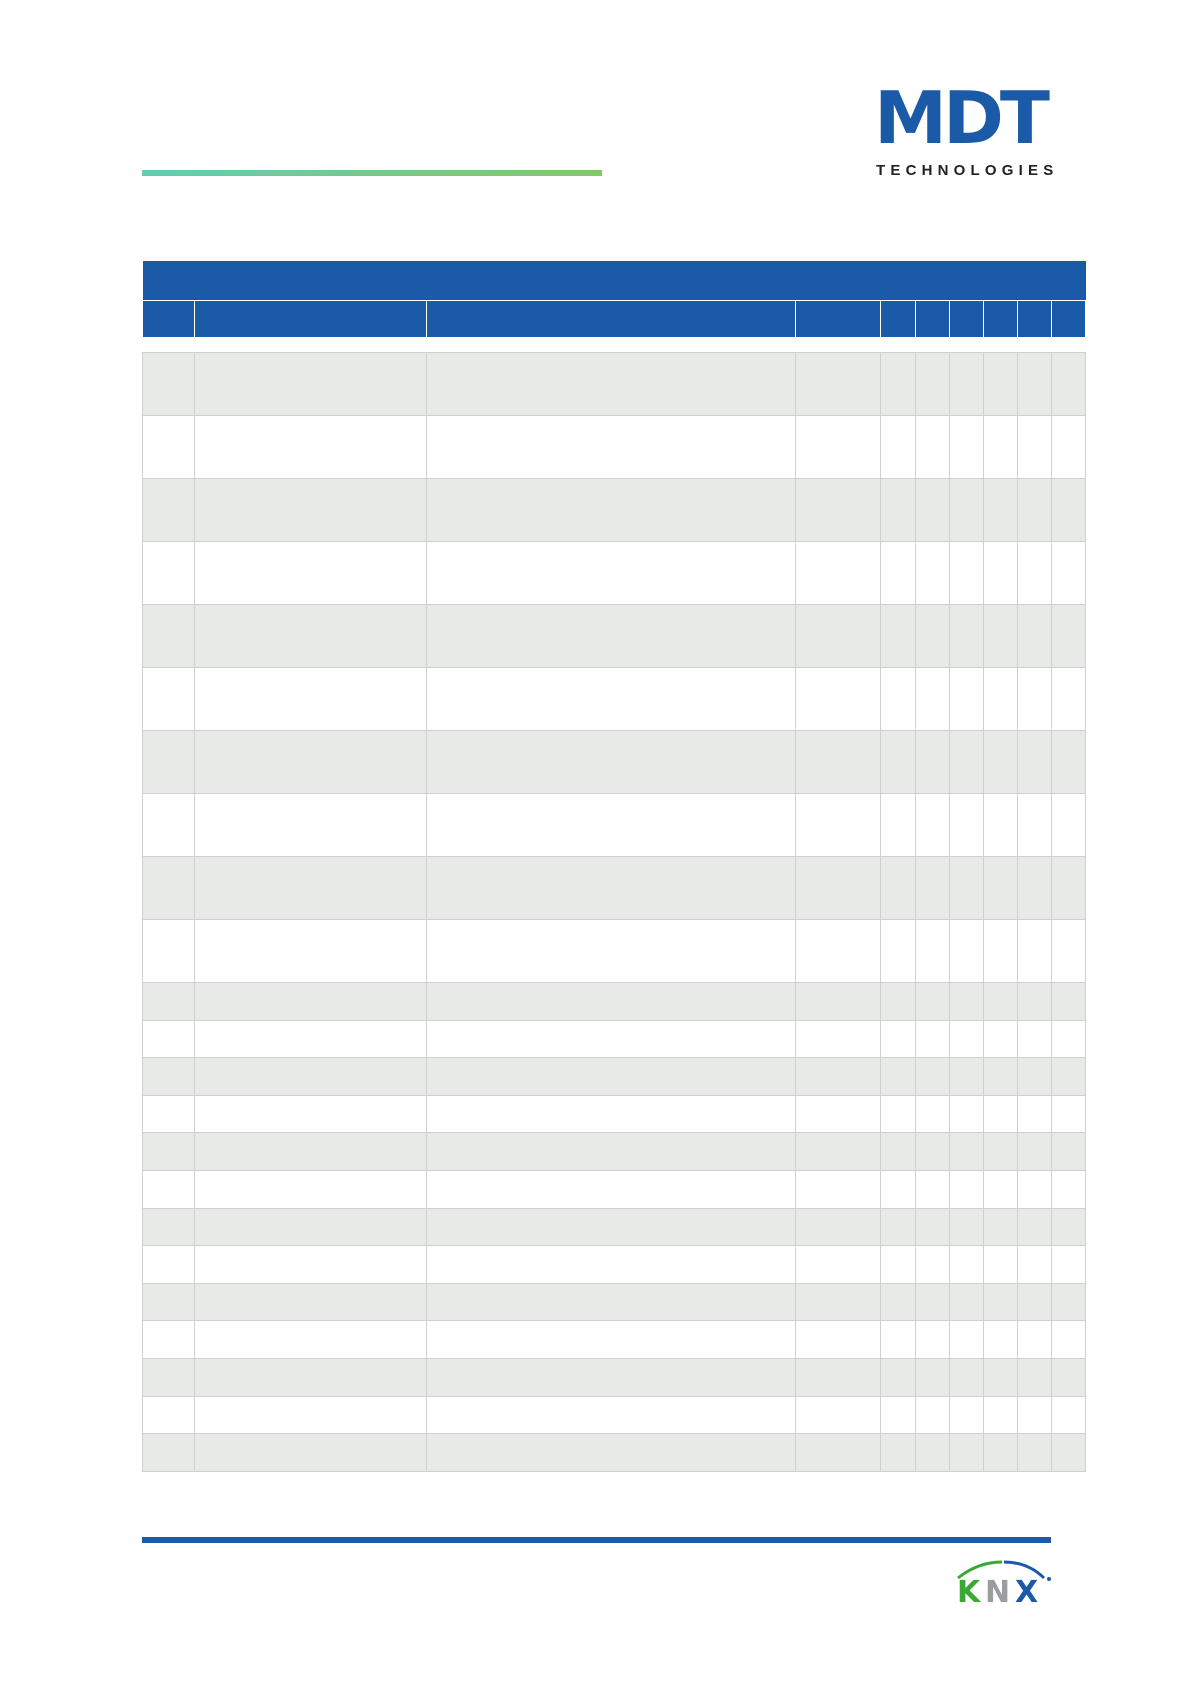 The width and height of the screenshot is (1191, 1684). I want to click on mdt-logo-mark: MDT, so click(962, 118).